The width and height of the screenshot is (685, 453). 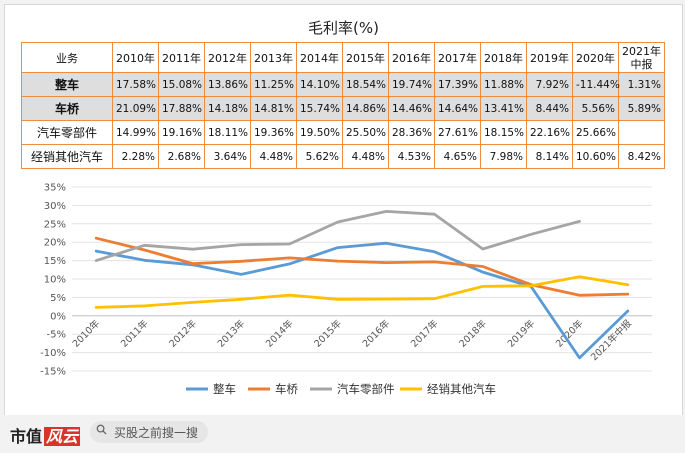 I want to click on legend-label: 经销其他汽车, so click(x=461, y=389).